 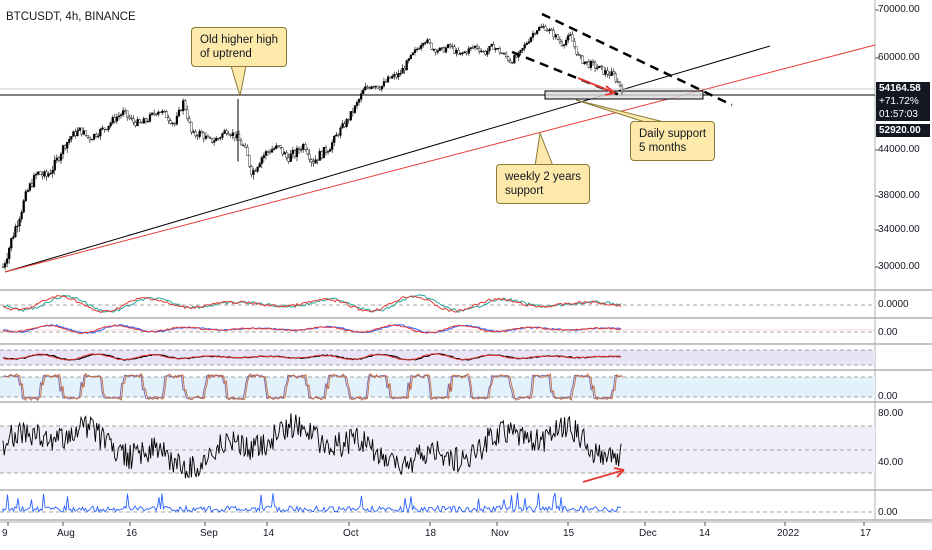 I want to click on time-tick-18: 18, so click(x=431, y=533).